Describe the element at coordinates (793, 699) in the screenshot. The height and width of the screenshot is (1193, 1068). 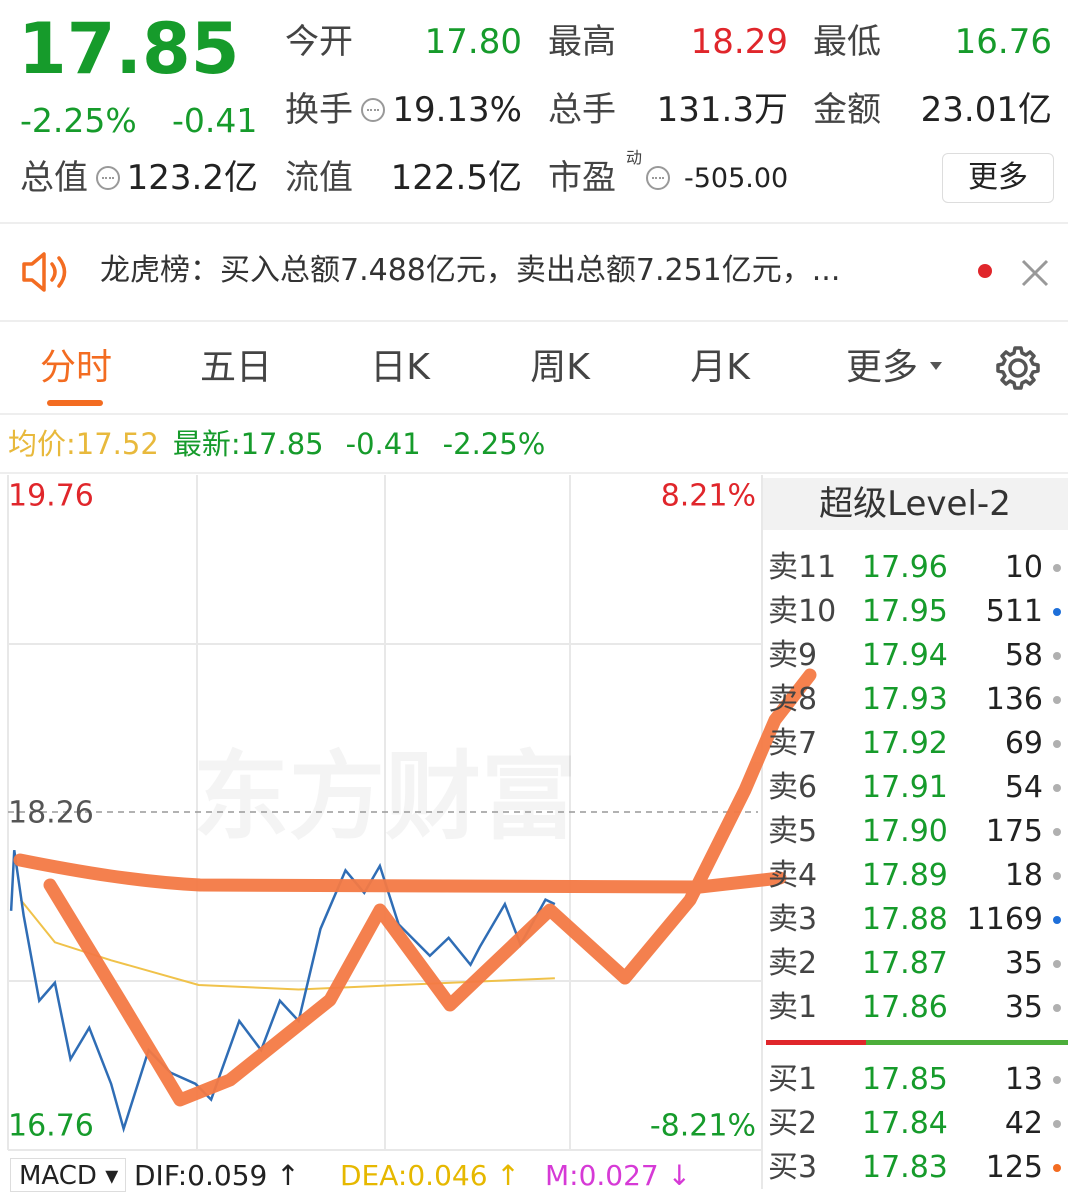
I see `book-label: 卖8` at that location.